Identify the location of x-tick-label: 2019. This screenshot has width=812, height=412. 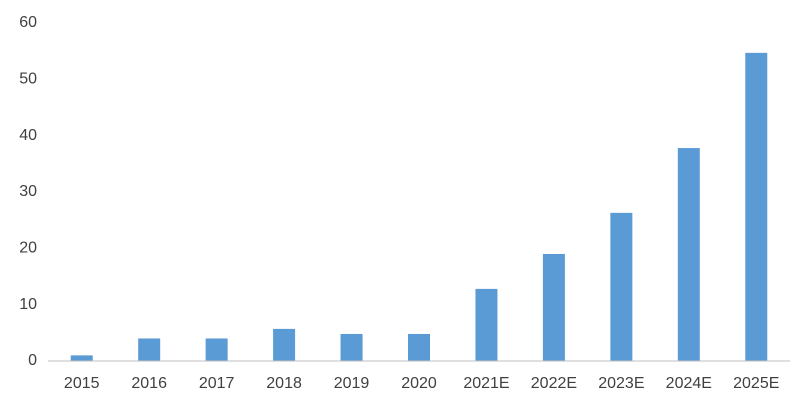
(352, 383).